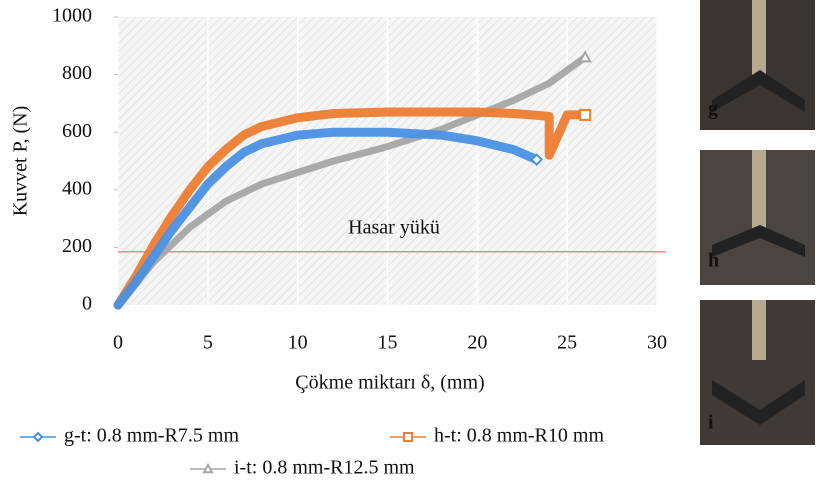 This screenshot has height=497, width=822. Describe the element at coordinates (298, 343) in the screenshot. I see `x-tick-label: 10` at that location.